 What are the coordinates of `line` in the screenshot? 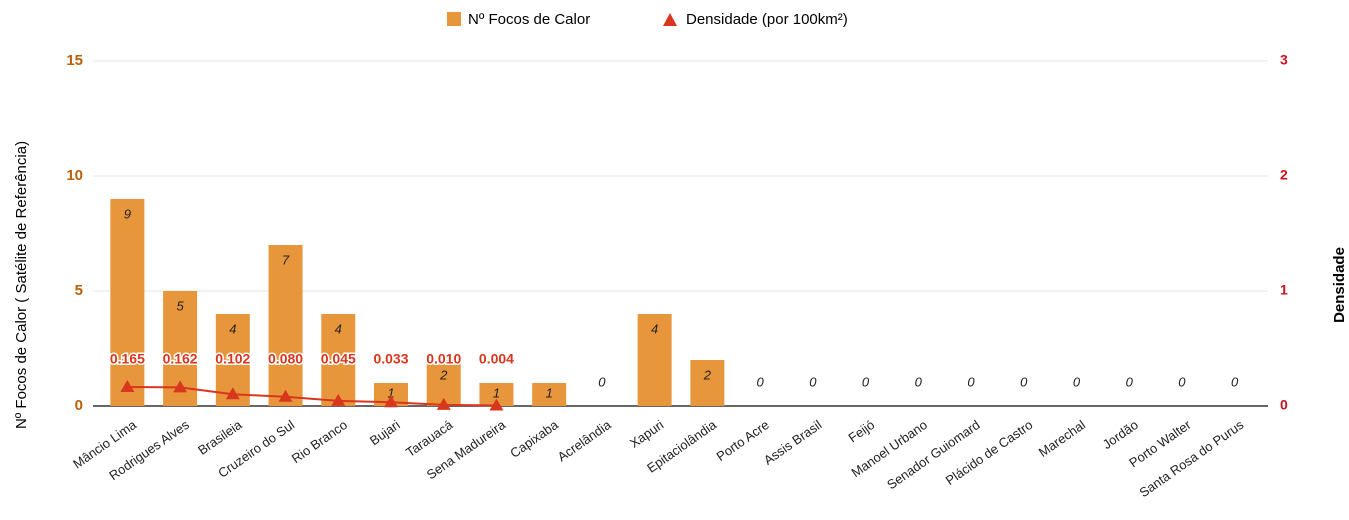 It's located at (312, 396).